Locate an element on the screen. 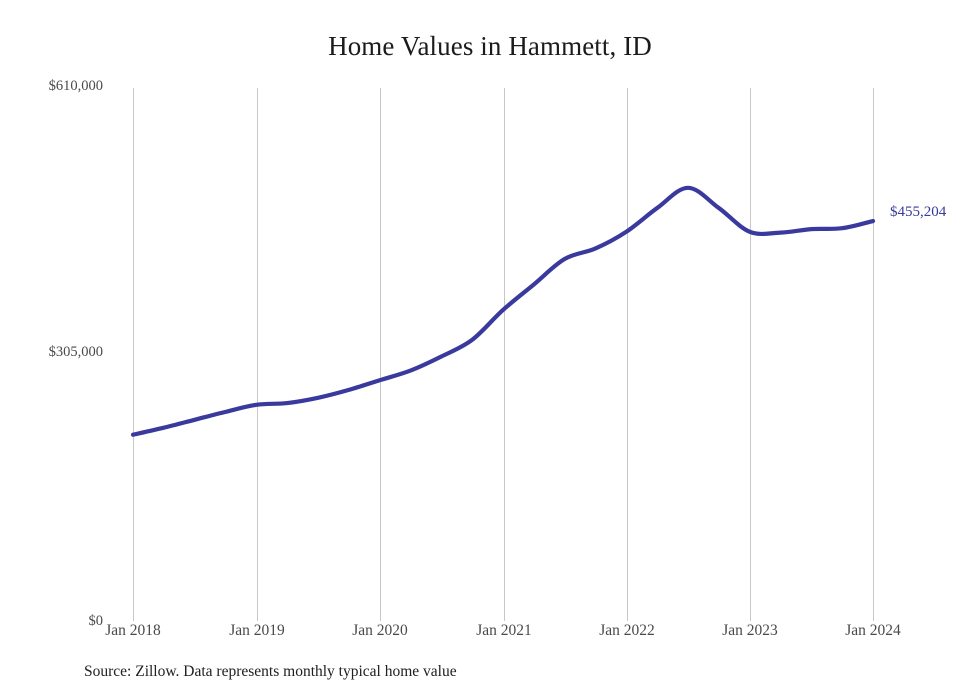 Image resolution: width=980 pixels, height=699 pixels. y-tick-label-305000: $305,000 is located at coordinates (75, 352).